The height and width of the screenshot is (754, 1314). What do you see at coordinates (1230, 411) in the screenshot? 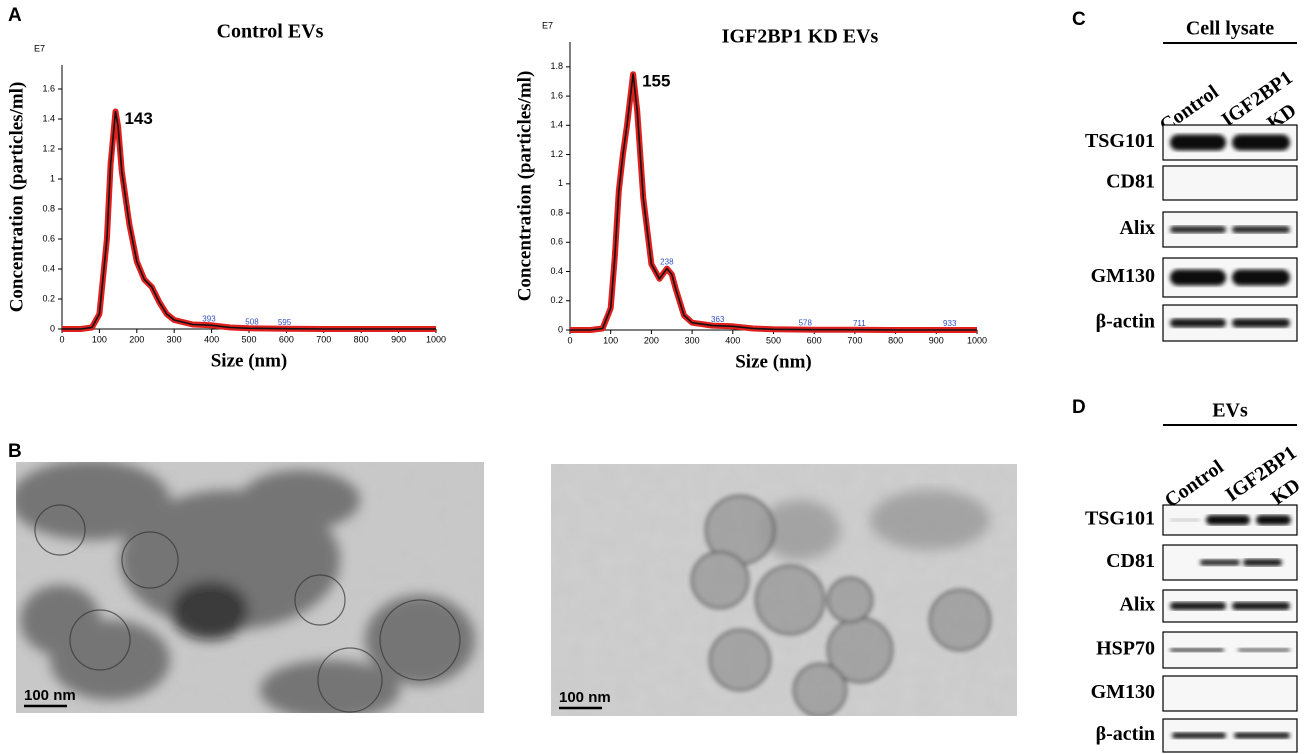
I see `blot-header: EVs` at bounding box center [1230, 411].